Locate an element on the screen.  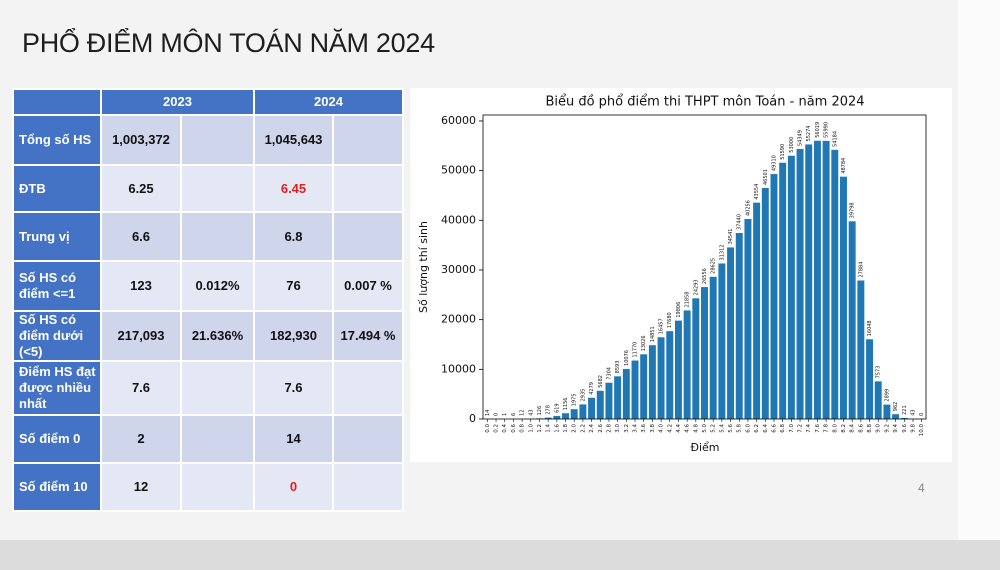
value-label: 17680 is located at coordinates (670, 320).